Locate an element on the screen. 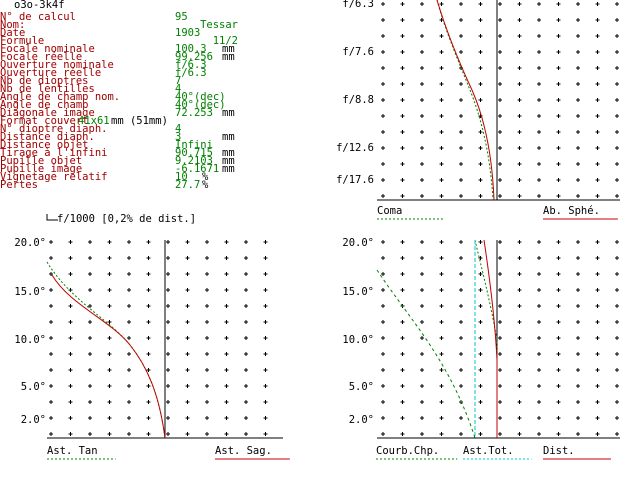 The width and height of the screenshot is (640, 480). param-value: 4 is located at coordinates (178, 89).